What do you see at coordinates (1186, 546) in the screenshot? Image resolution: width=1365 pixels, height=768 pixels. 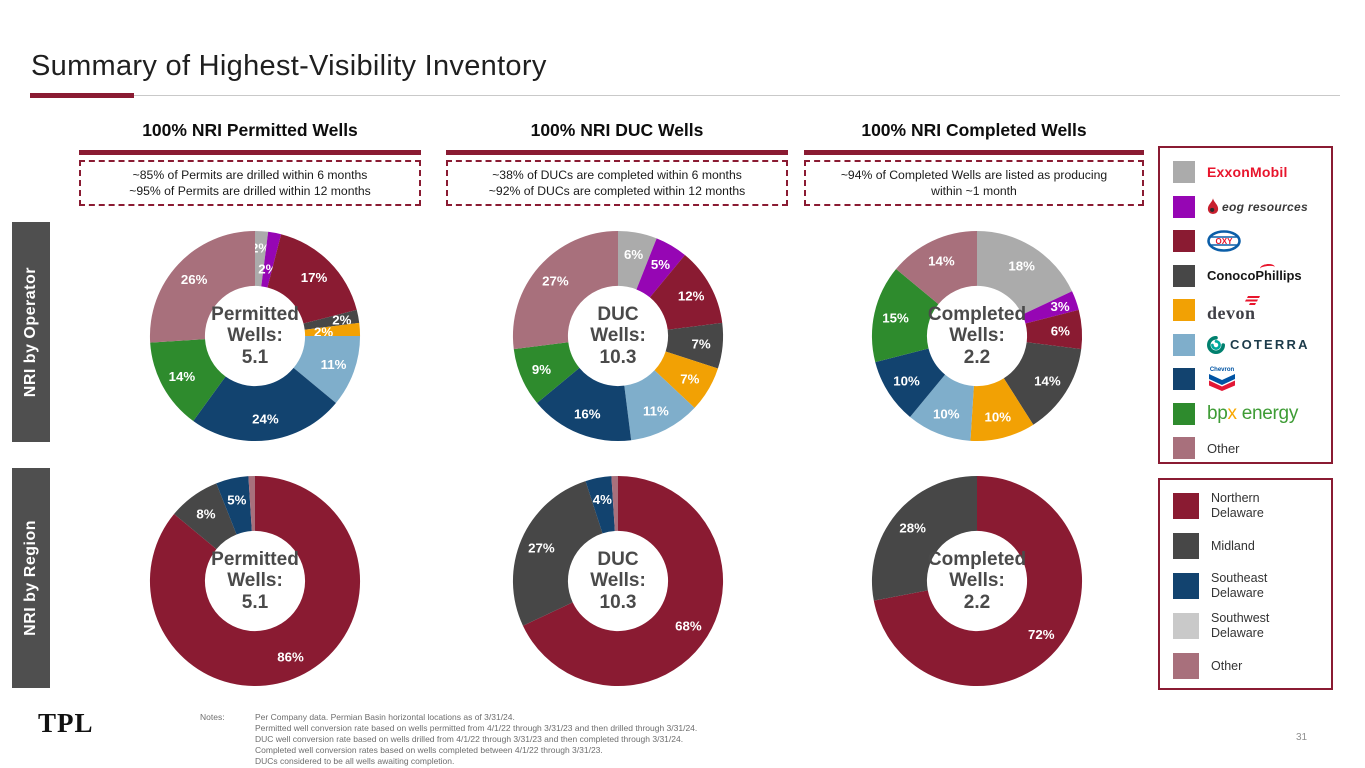 I see `midland-swatch` at bounding box center [1186, 546].